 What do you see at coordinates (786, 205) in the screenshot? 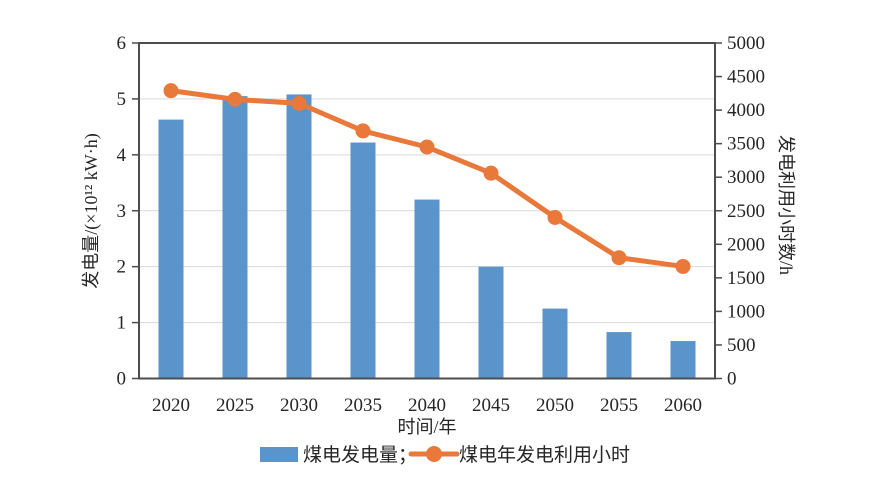
I see `right-axis-title: 发电利用小时数/h` at bounding box center [786, 205].